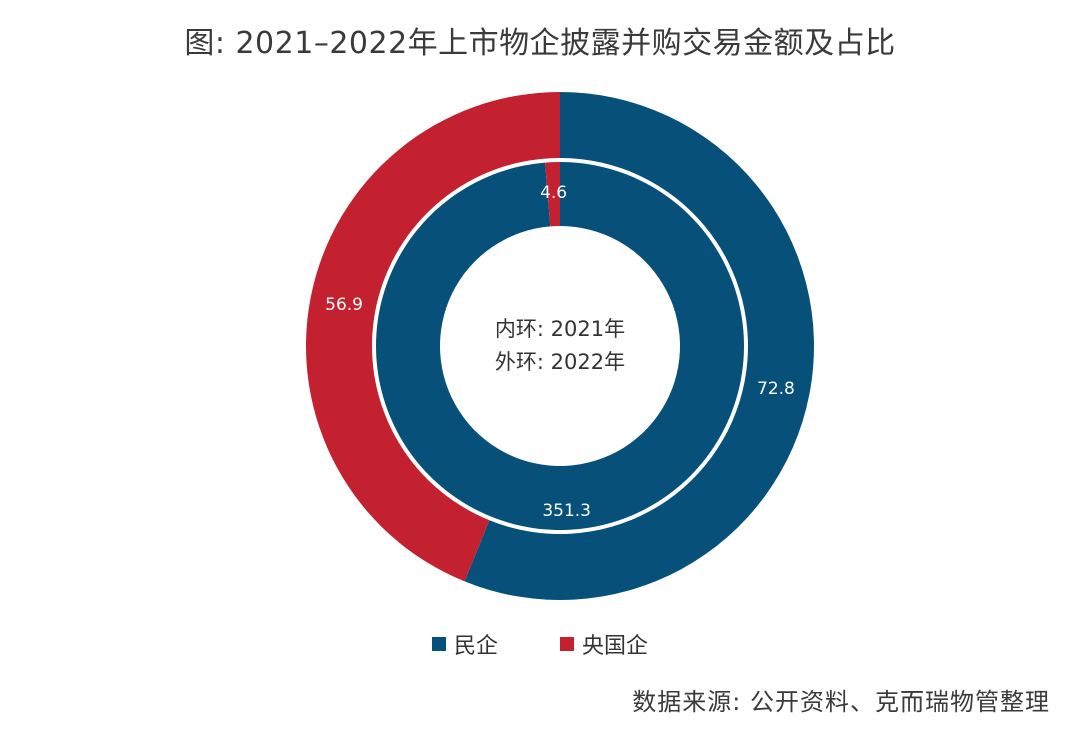 This screenshot has height=732, width=1080. I want to click on center-label-outer-ring: 外环: 2022年, so click(560, 362).